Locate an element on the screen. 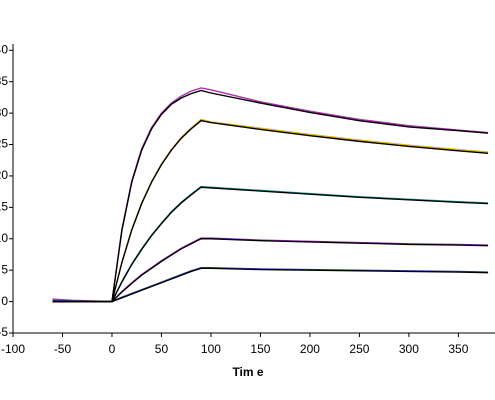 This screenshot has width=495, height=400. y-tick-label: -5 is located at coordinates (4, 332).